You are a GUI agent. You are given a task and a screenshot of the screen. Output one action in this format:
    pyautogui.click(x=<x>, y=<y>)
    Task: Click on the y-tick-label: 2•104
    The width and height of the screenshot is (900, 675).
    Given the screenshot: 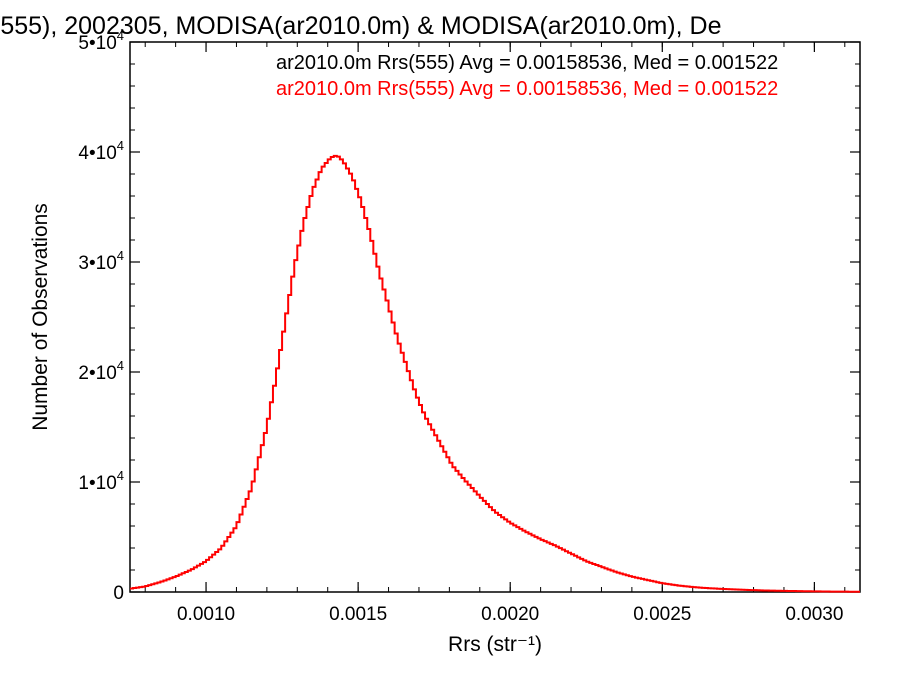 What is the action you would take?
    pyautogui.click(x=101, y=371)
    